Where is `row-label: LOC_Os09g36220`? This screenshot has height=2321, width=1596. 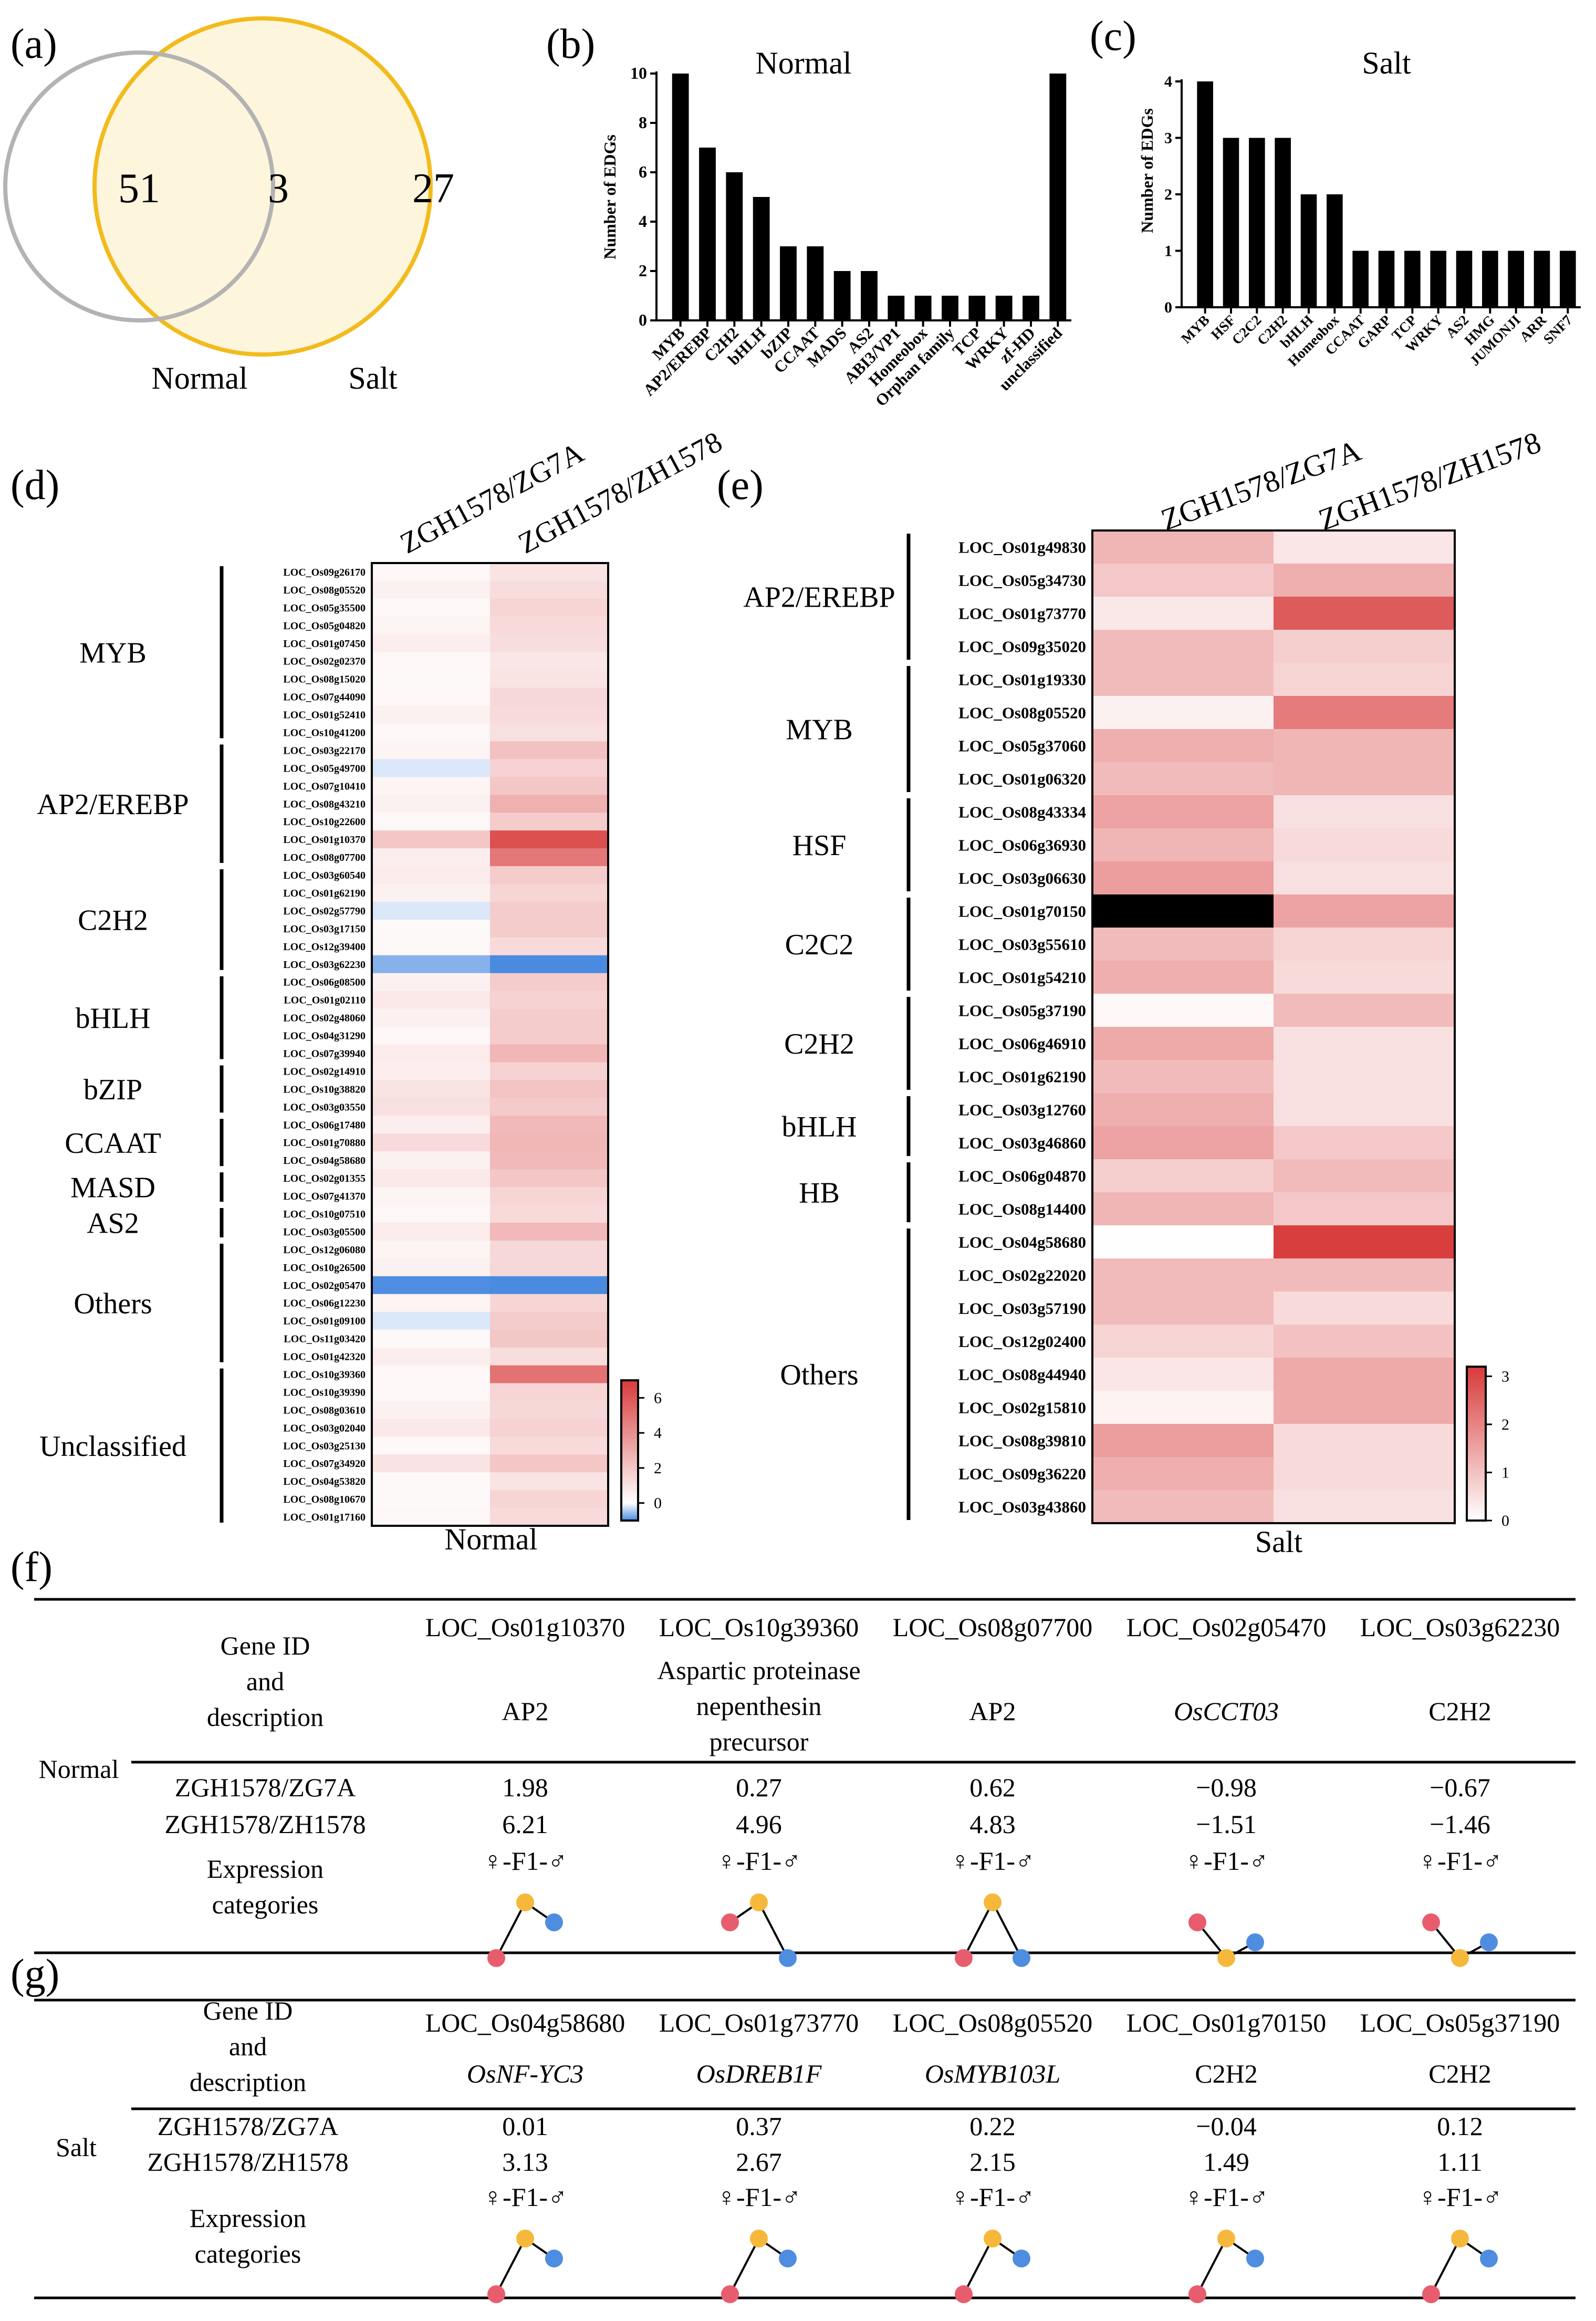
row-label: LOC_Os09g36220 is located at coordinates (1022, 1473).